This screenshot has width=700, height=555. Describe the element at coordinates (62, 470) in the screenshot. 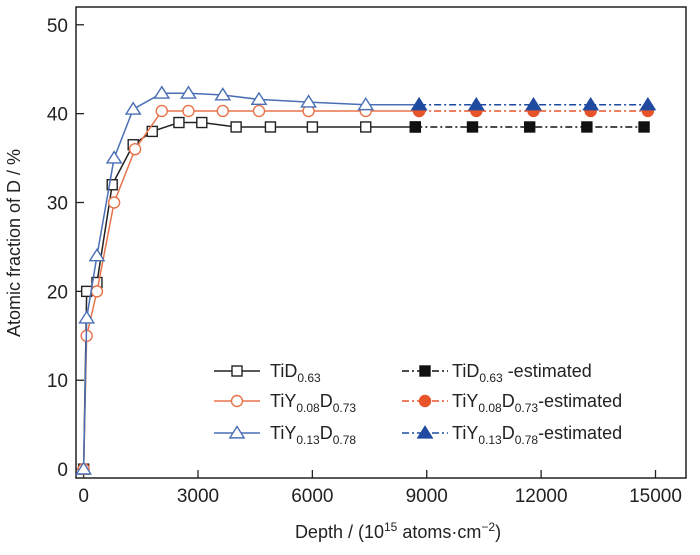

I see `y-tick-label: 0` at that location.